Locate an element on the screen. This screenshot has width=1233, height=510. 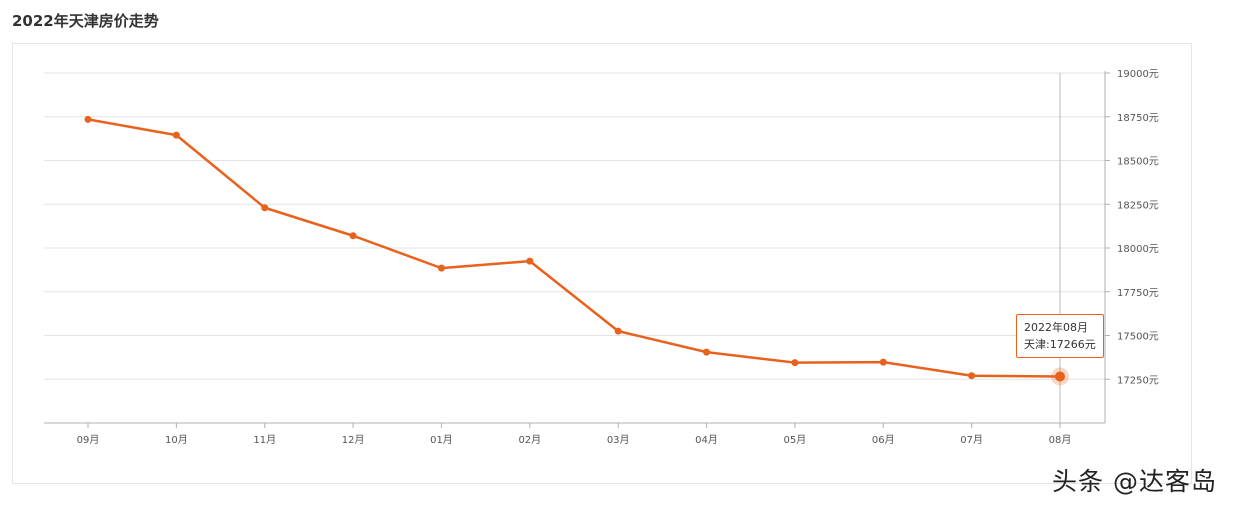
x-tick-label: 09月 is located at coordinates (88, 440).